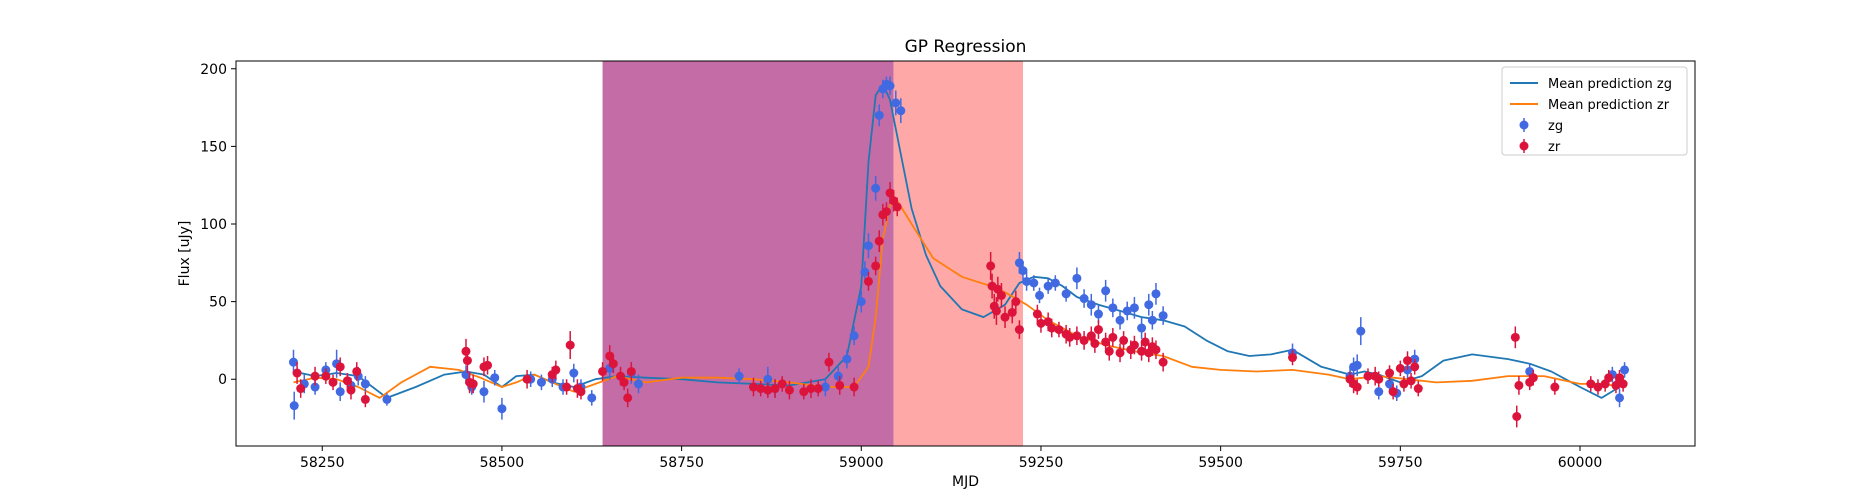  What do you see at coordinates (185, 254) in the screenshot?
I see `y-axis-label: Flux [uJy]` at bounding box center [185, 254].